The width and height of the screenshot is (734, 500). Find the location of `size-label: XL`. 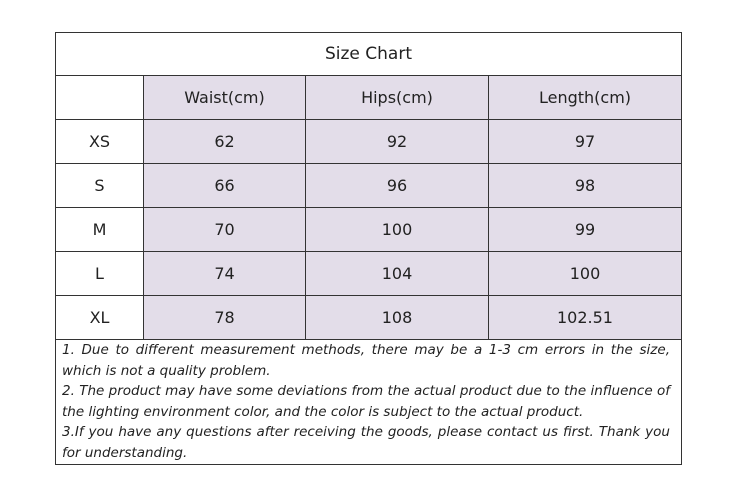

size-label: XL is located at coordinates (100, 318).